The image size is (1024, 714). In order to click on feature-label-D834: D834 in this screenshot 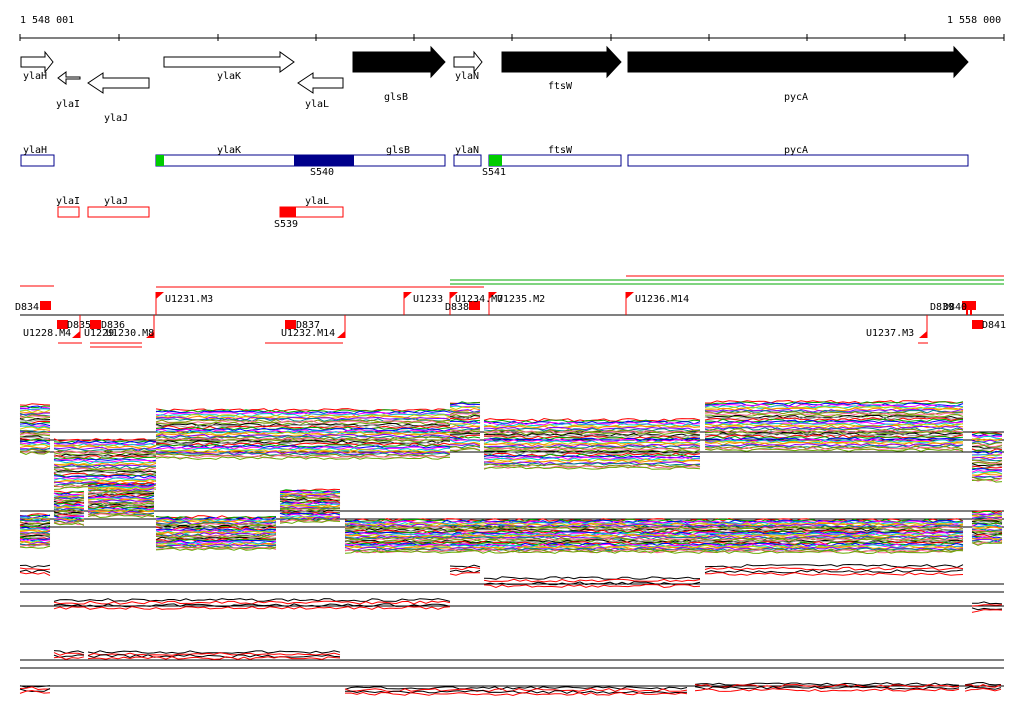, I will do `click(27, 307)`.